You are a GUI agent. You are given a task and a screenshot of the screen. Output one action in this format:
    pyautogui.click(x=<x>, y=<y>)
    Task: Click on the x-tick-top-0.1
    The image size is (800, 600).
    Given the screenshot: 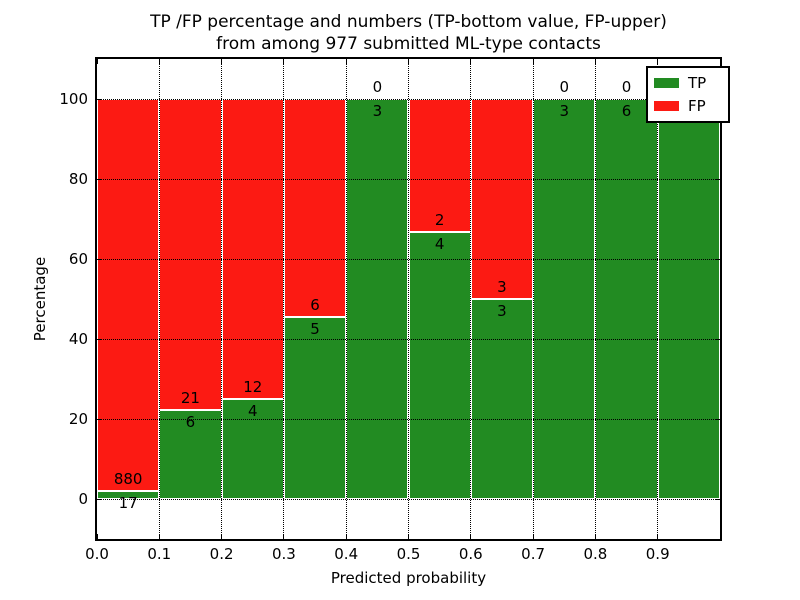 What is the action you would take?
    pyautogui.click(x=159, y=61)
    